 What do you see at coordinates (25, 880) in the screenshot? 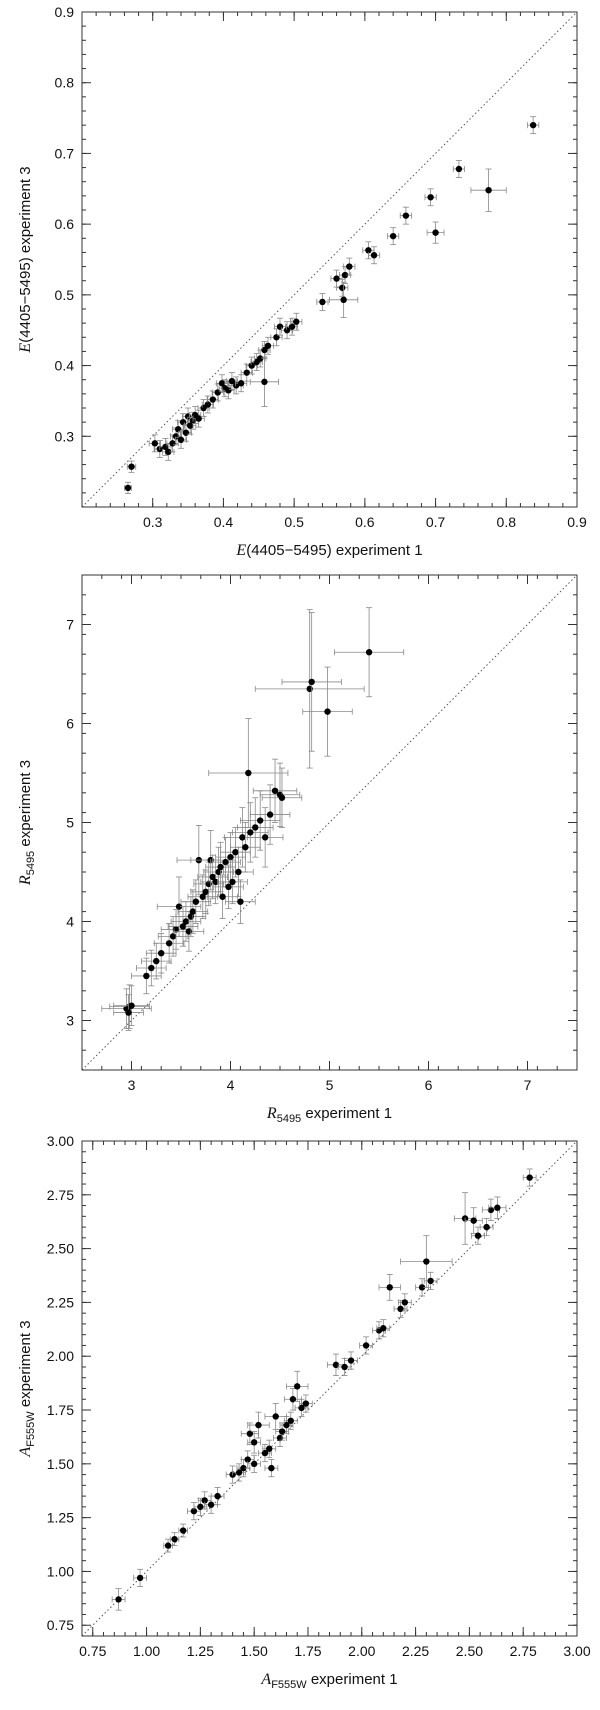
I see `y-axis-label-symbol: R` at bounding box center [25, 880].